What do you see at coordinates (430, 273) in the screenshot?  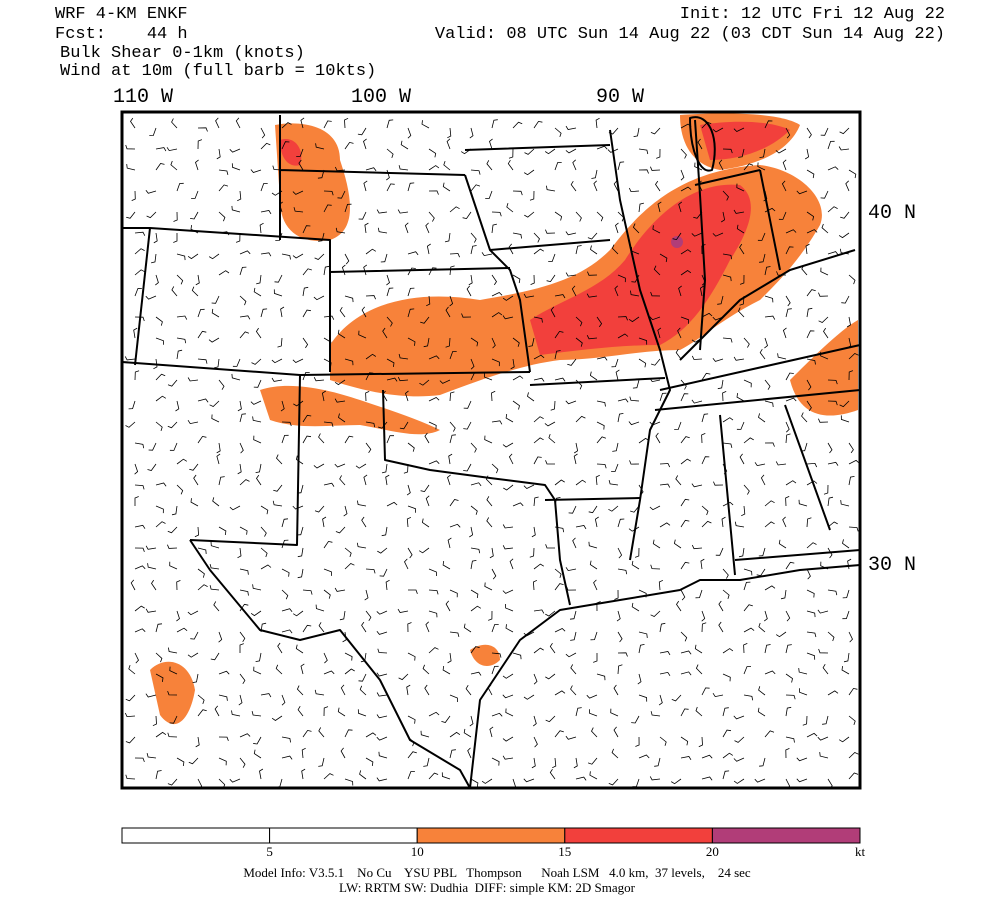 I see `border` at bounding box center [430, 273].